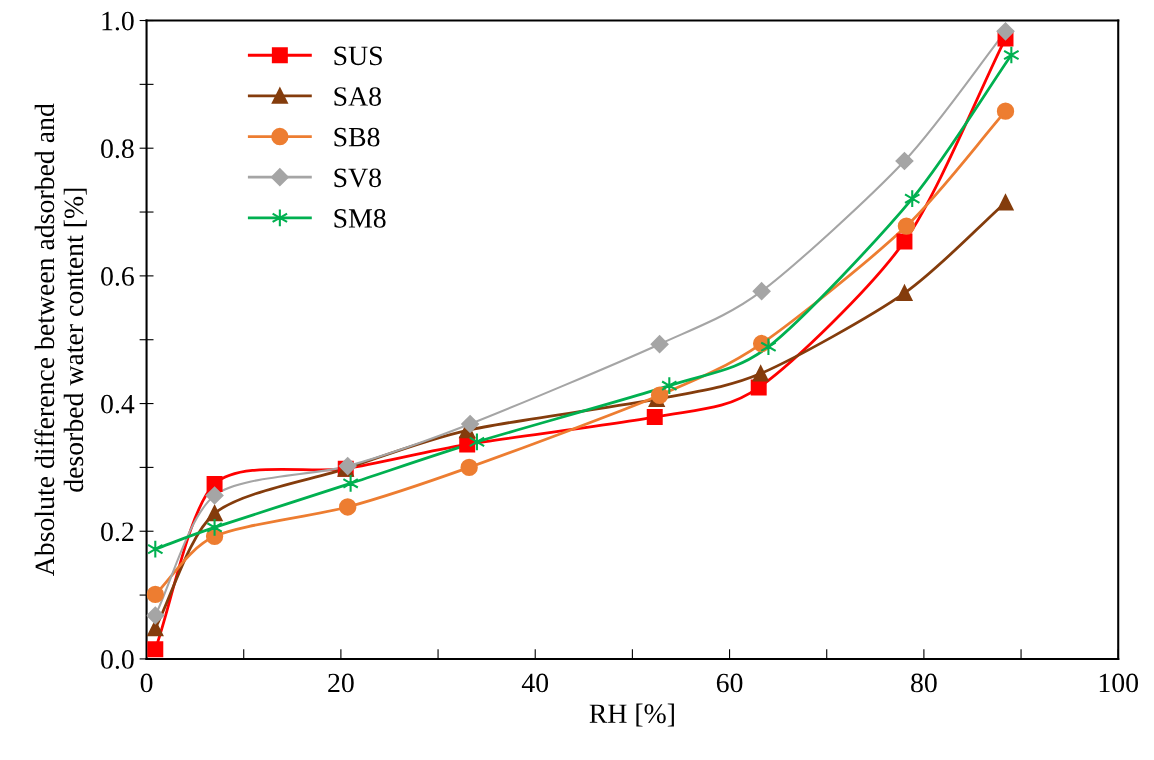  What do you see at coordinates (357, 137) in the screenshot?
I see `legend-label: SB8` at bounding box center [357, 137].